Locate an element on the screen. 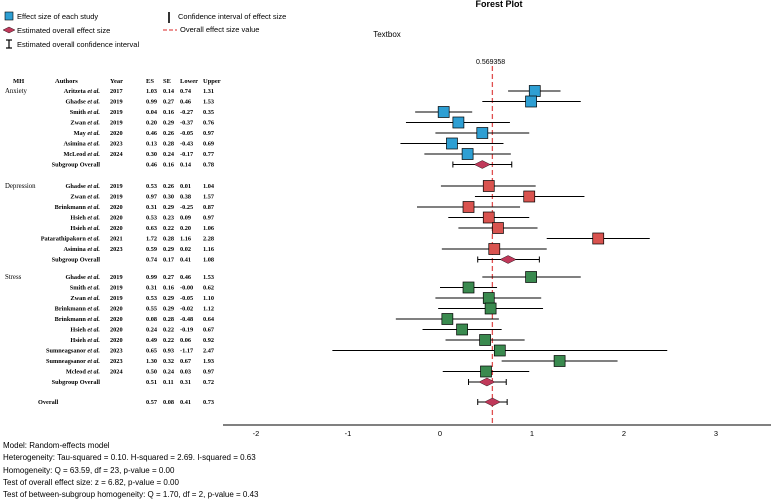  study-se: 0.23 is located at coordinates (168, 218).